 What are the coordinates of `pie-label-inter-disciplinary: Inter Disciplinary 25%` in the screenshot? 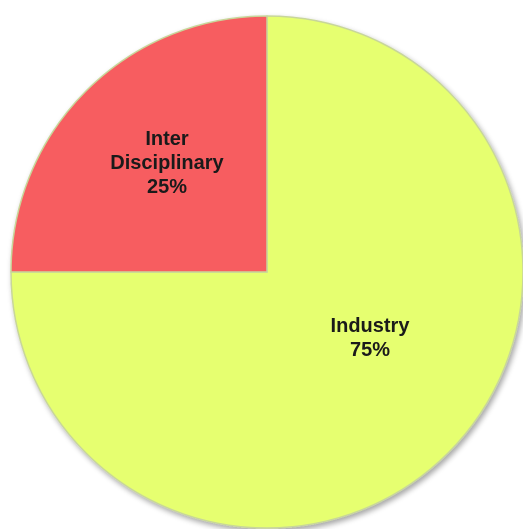 It's located at (167, 163).